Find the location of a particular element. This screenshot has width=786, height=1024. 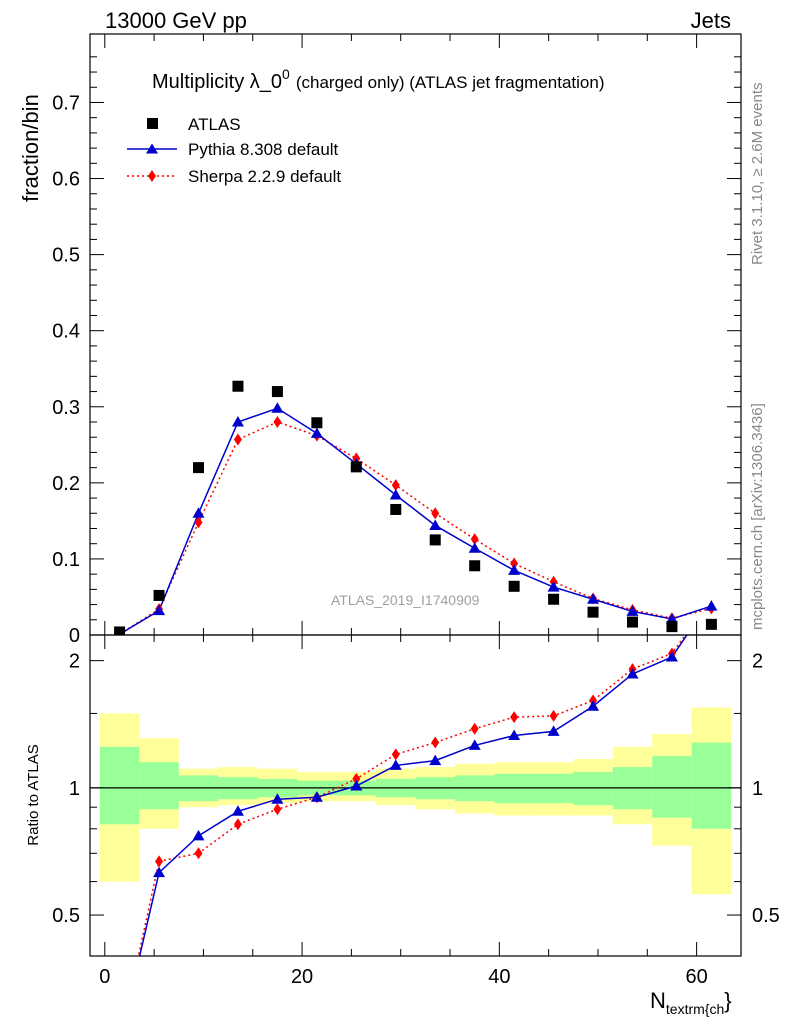

rivet-version-label: Rivet 3.1.10, ≥ 2.6M events is located at coordinates (757, 174).